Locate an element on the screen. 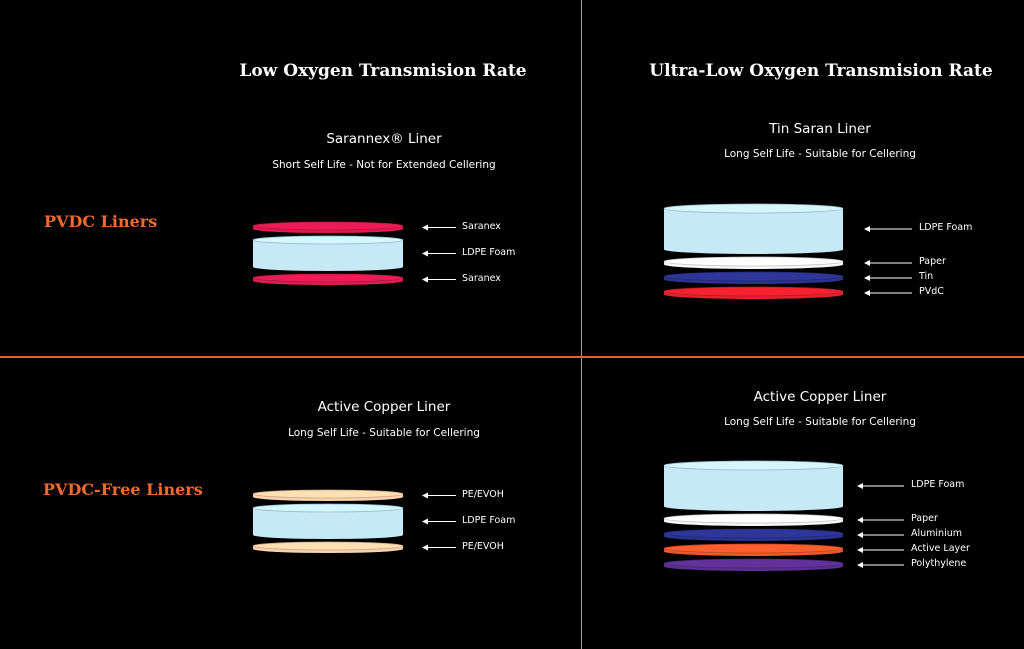  layer-polythylene-disc is located at coordinates (753, 564).